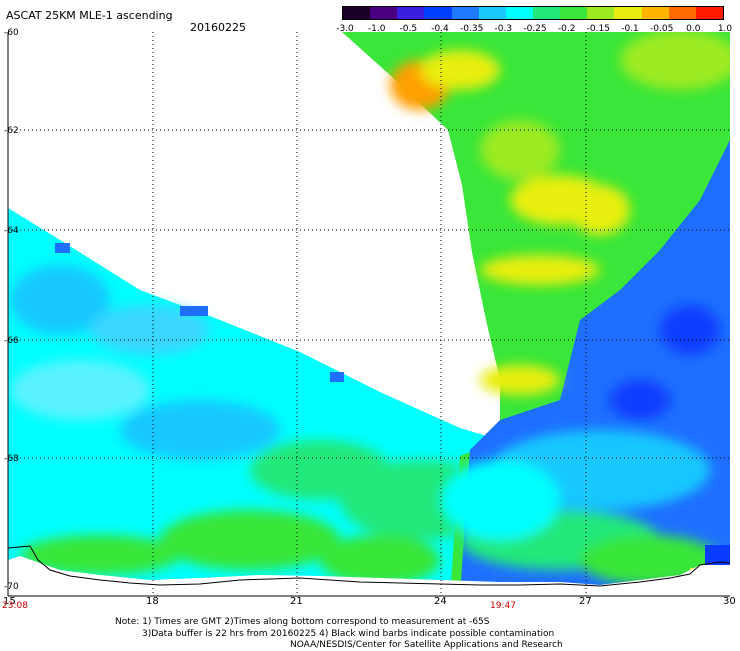  Describe the element at coordinates (408, 29) in the screenshot. I see `colorbar-tick-label: -0.5` at that location.